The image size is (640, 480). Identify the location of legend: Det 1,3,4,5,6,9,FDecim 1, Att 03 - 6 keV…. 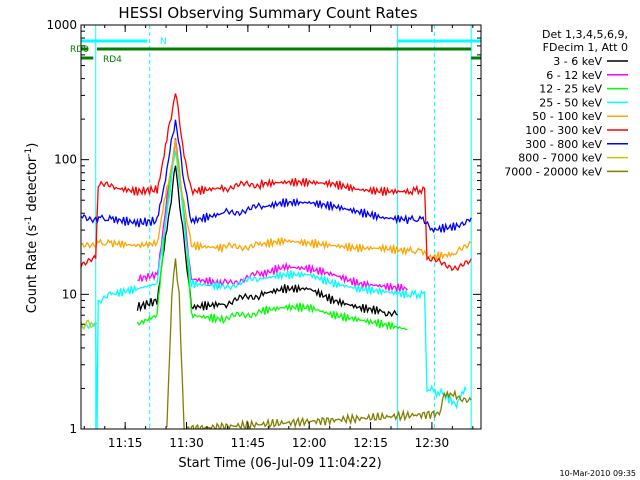
(566, 103).